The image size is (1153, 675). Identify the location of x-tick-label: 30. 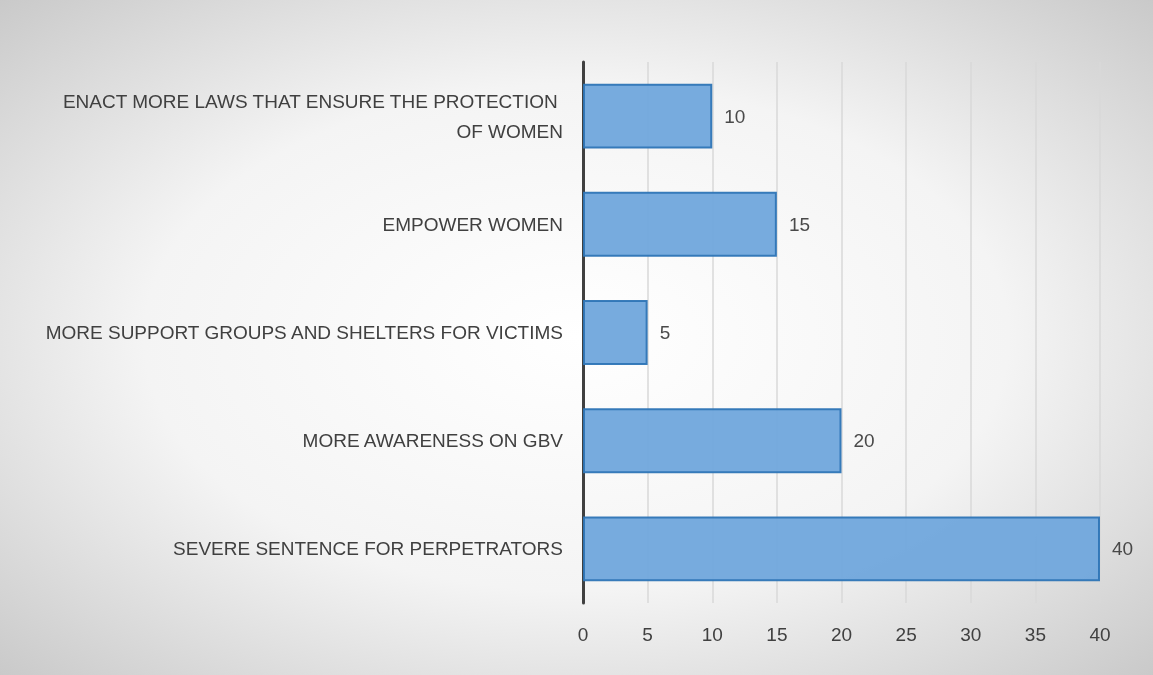
(971, 634).